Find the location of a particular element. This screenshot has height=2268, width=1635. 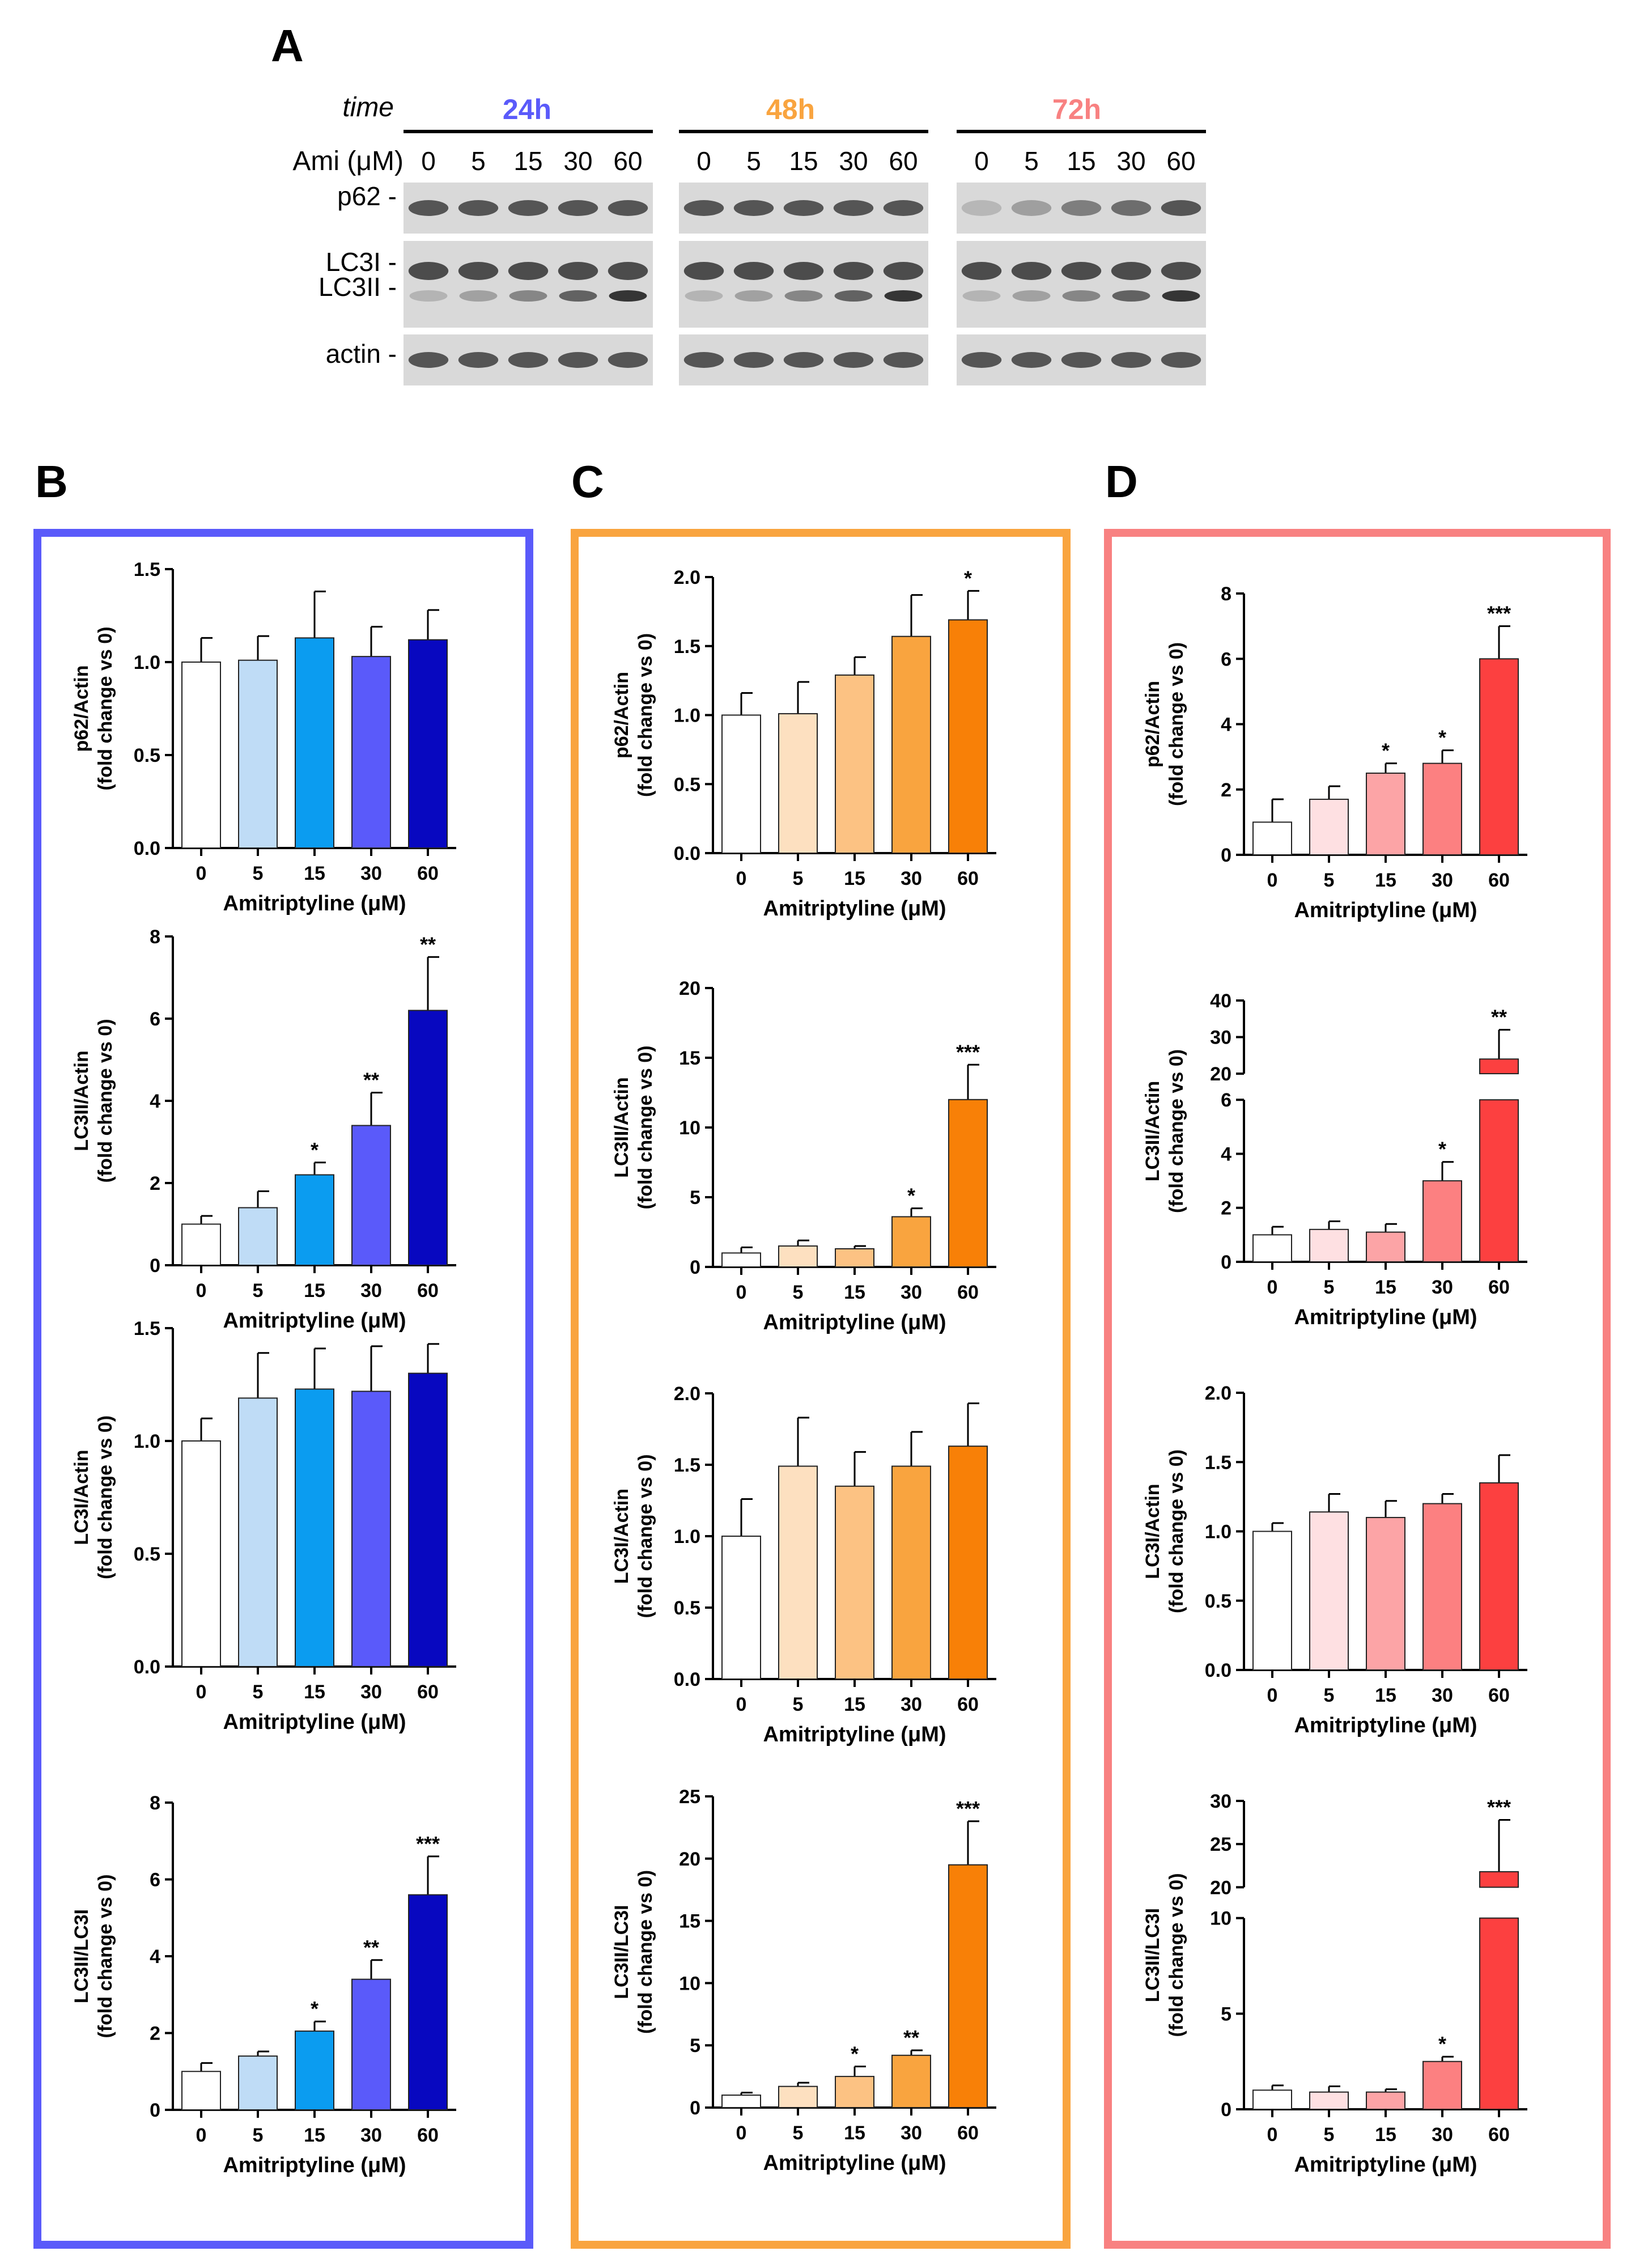

significance-mark: *** is located at coordinates (968, 1051).